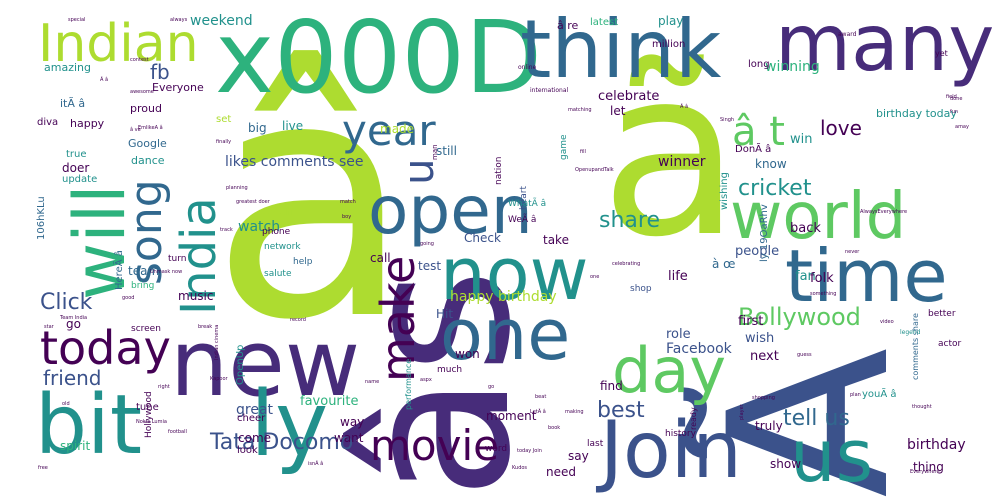 Image resolution: width=1000 pixels, height=500 pixels. What do you see at coordinates (910, 332) in the screenshot?
I see `word: legend` at bounding box center [910, 332].